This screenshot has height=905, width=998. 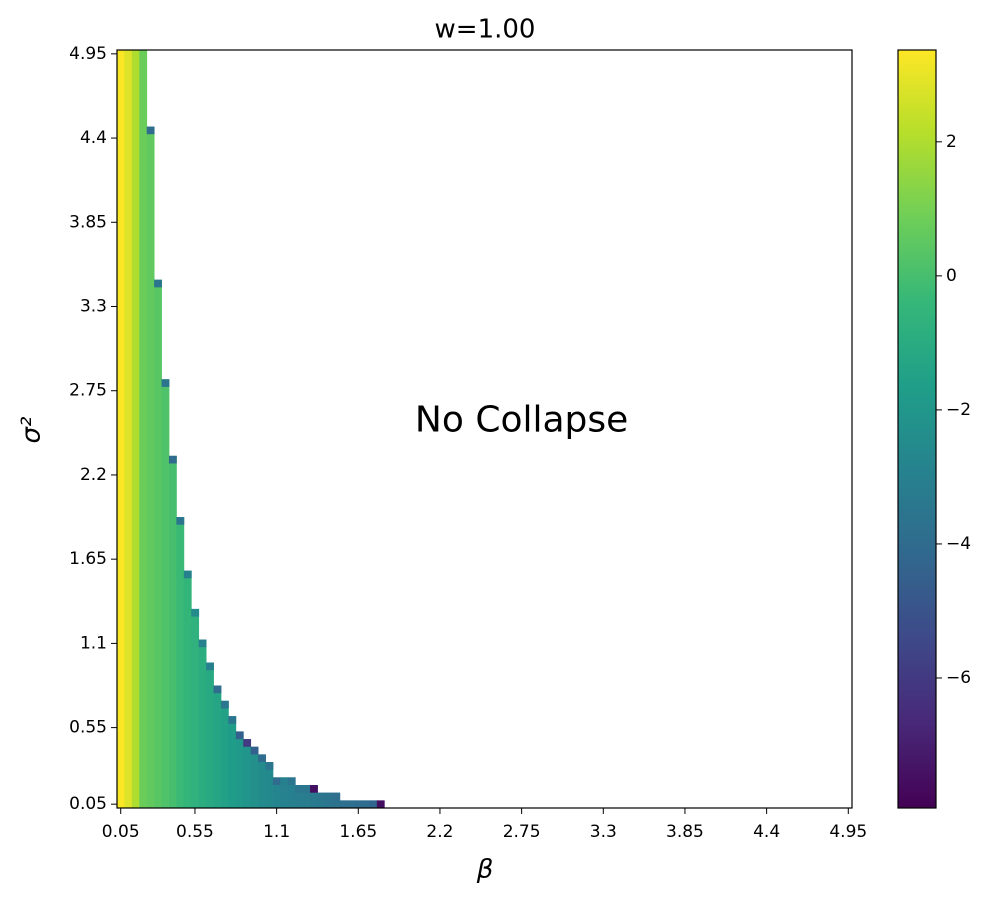 I want to click on y-tick-label: 1.1, so click(x=93, y=643).